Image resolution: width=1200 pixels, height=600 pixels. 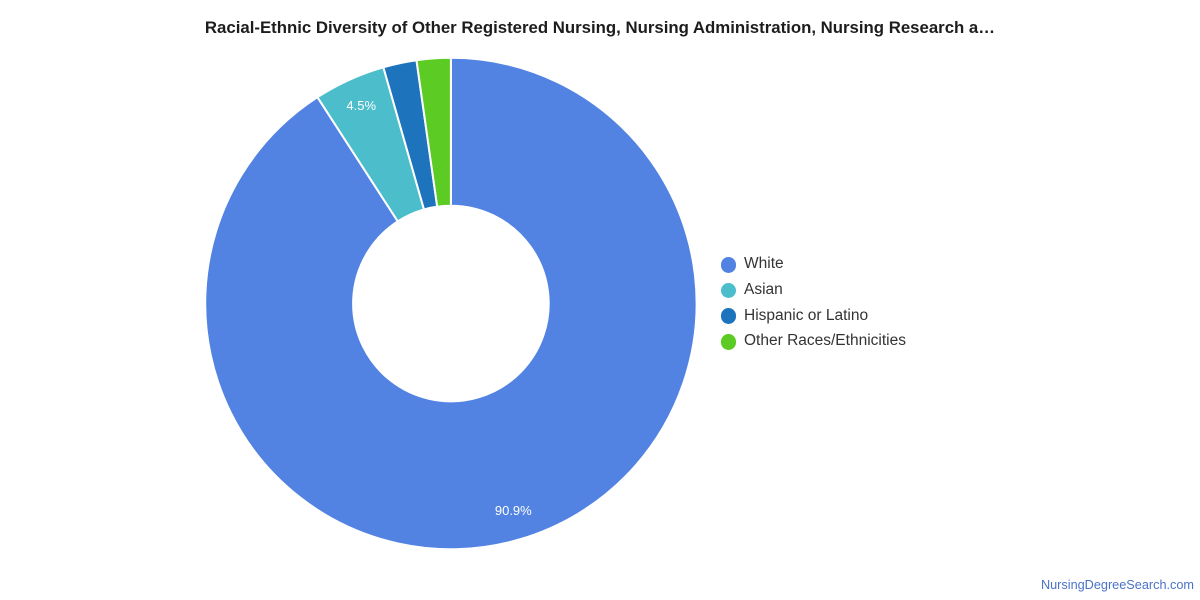 What do you see at coordinates (513, 510) in the screenshot?
I see `svg-text: 90.9%` at bounding box center [513, 510].